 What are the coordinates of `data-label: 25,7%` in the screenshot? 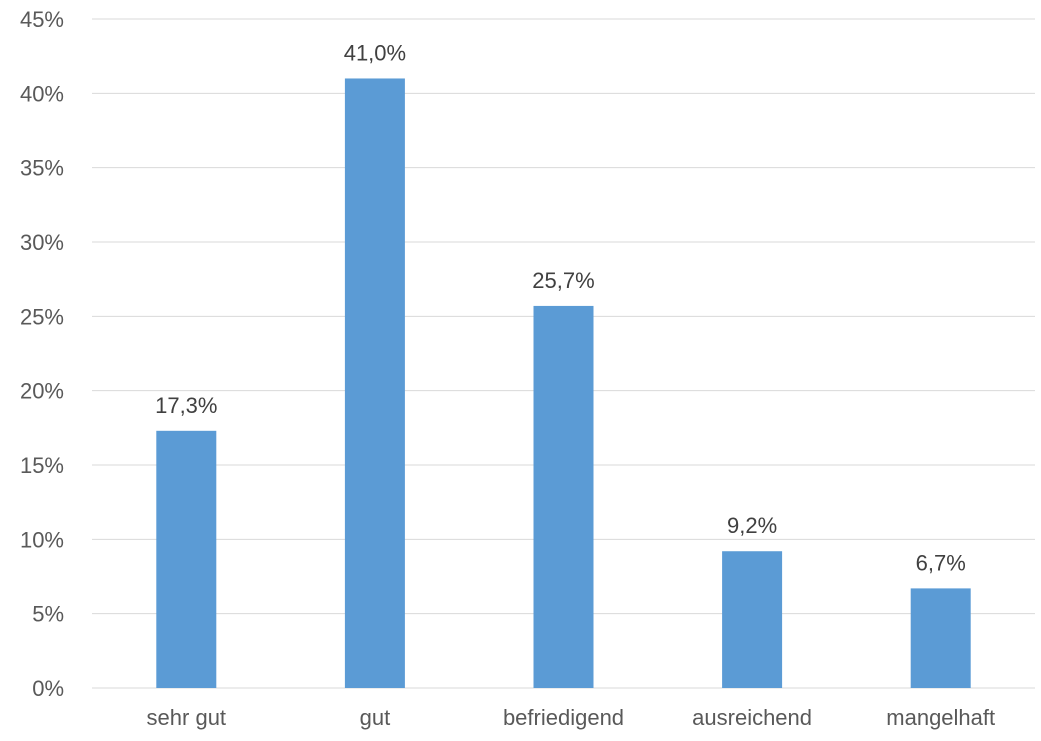 It's located at (563, 280).